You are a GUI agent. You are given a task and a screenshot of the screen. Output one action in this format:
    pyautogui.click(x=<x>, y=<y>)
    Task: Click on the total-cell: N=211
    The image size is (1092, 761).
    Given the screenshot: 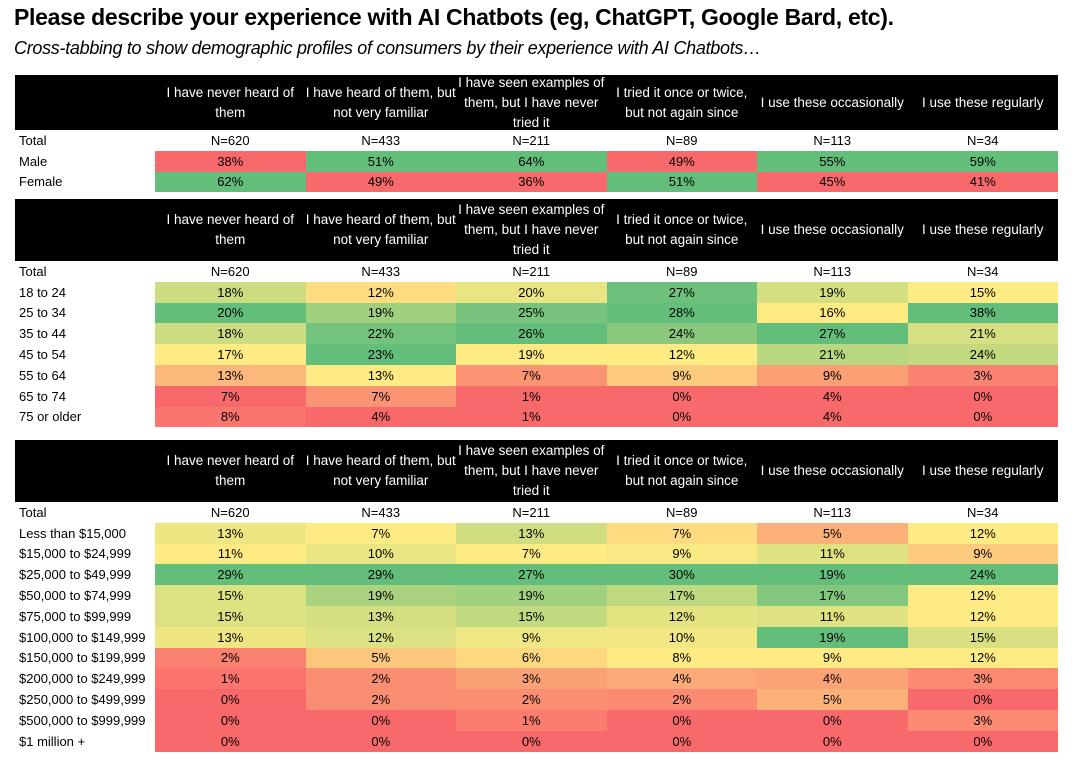 What is the action you would take?
    pyautogui.click(x=531, y=512)
    